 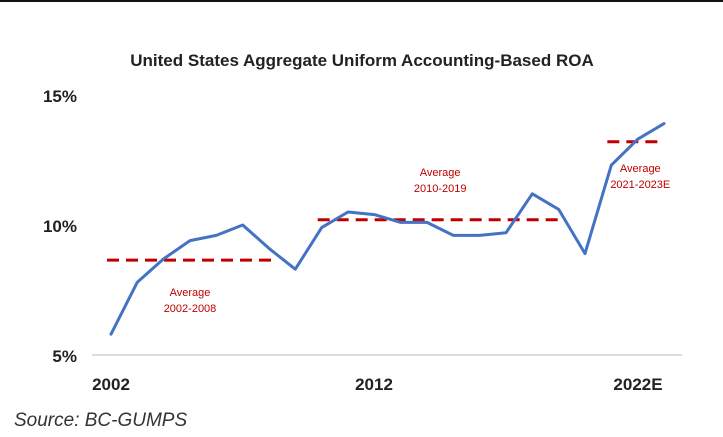 I want to click on y-tick-label-15: 15%, so click(x=60, y=96).